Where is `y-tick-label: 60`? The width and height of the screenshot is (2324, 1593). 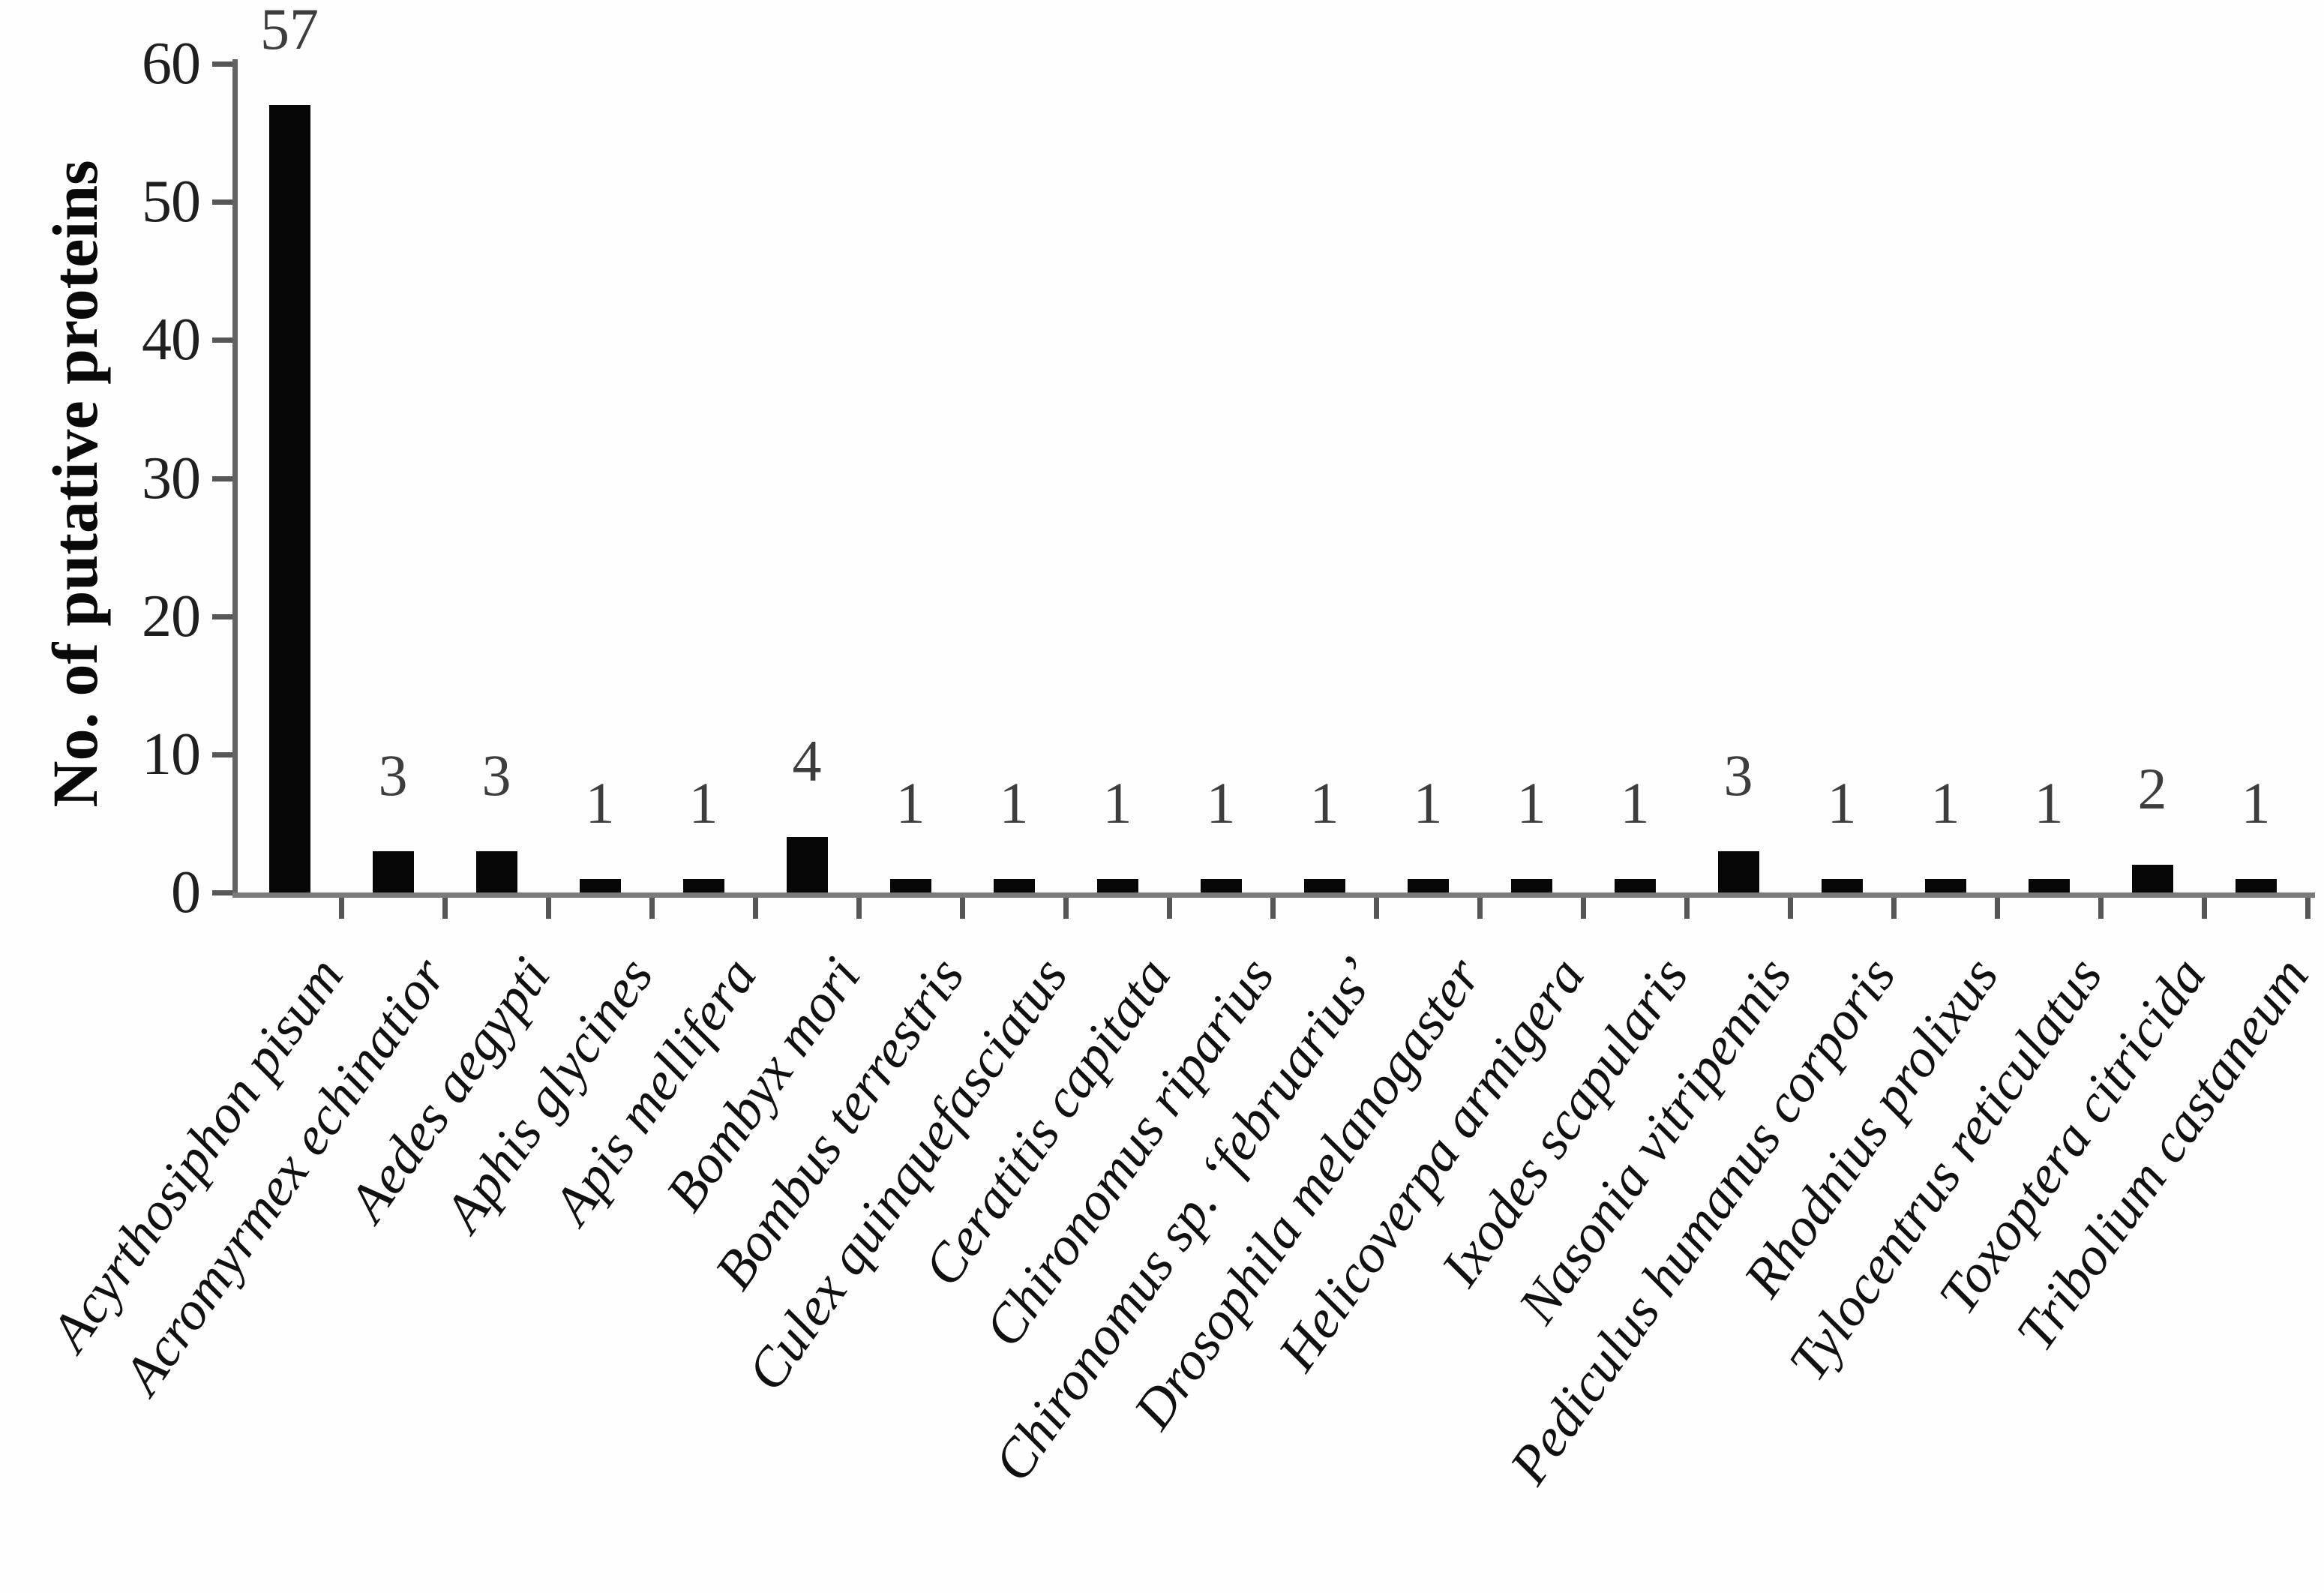
y-tick-label: 60 is located at coordinates (171, 64).